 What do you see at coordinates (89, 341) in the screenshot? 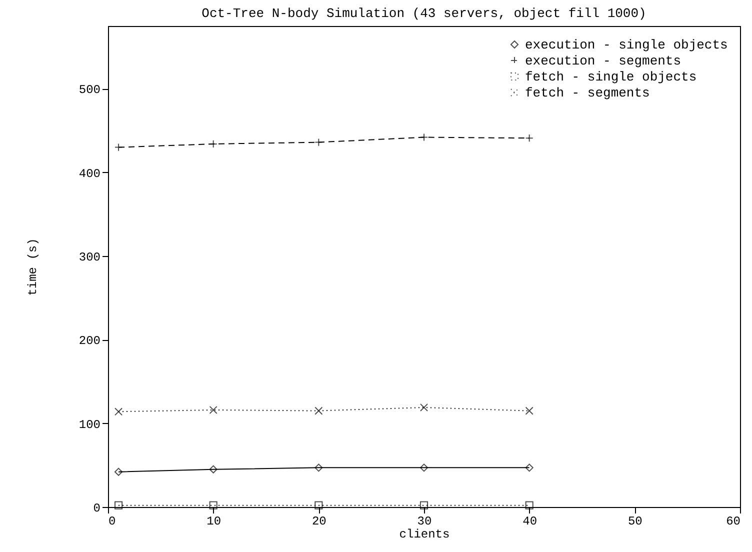
I see `y-tick-label: 200` at bounding box center [89, 341].